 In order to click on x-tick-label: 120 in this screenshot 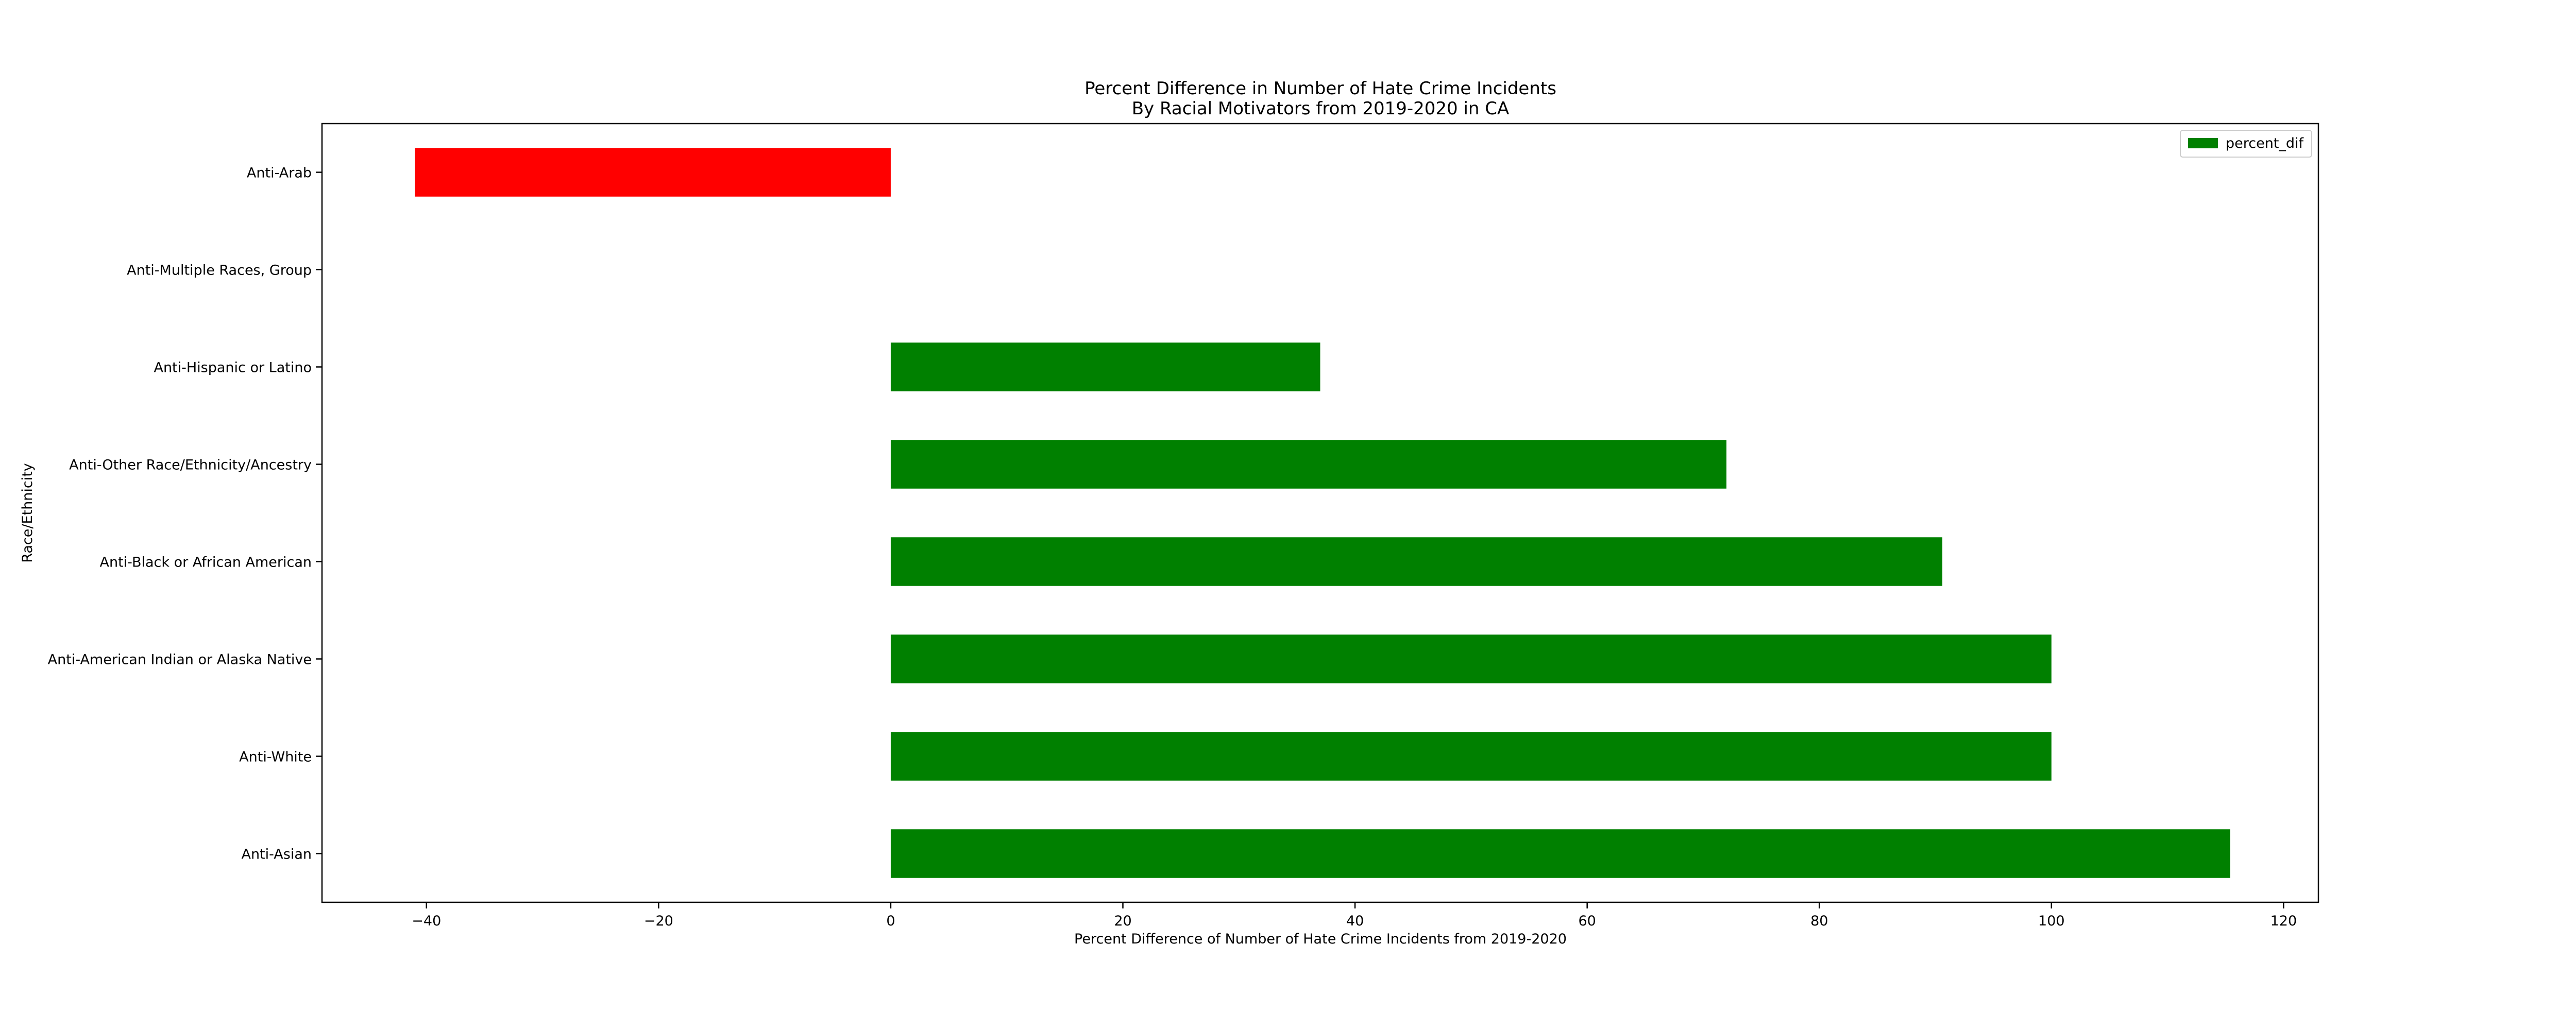, I will do `click(2283, 921)`.